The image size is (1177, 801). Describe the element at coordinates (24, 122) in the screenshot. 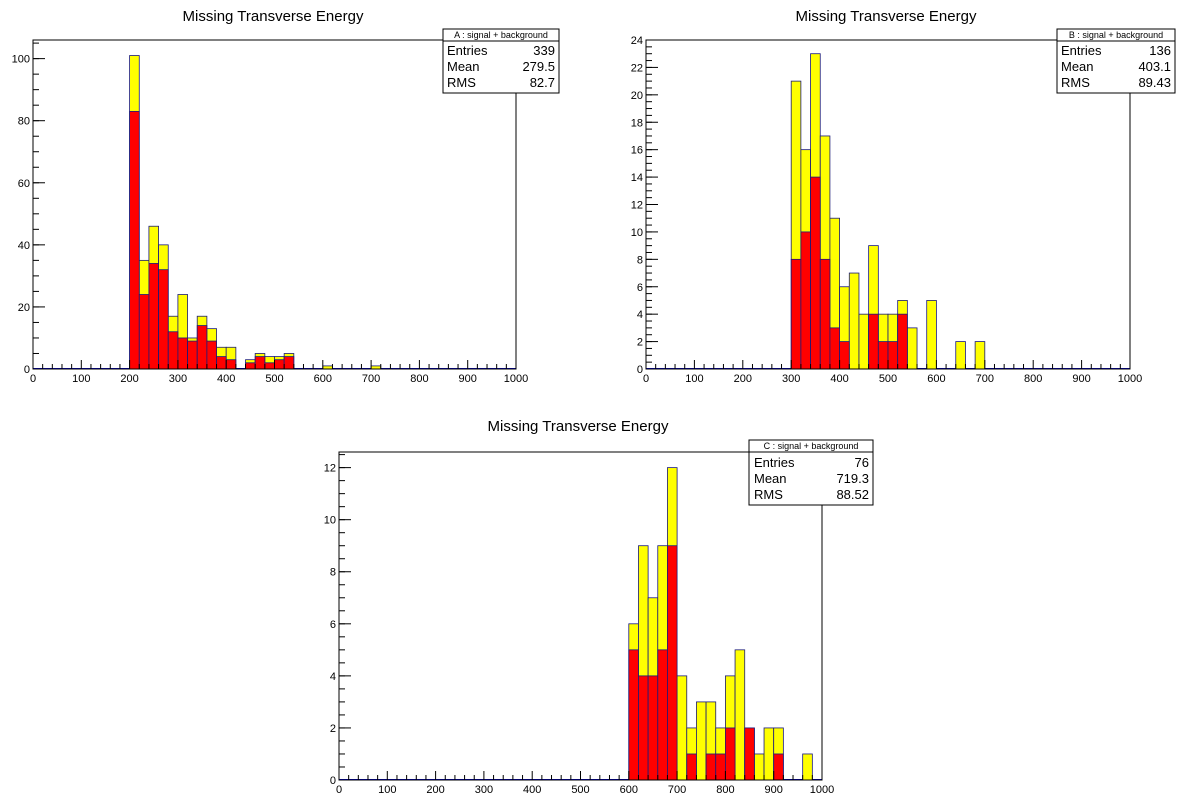

I see `y-tick-label: 80` at that location.